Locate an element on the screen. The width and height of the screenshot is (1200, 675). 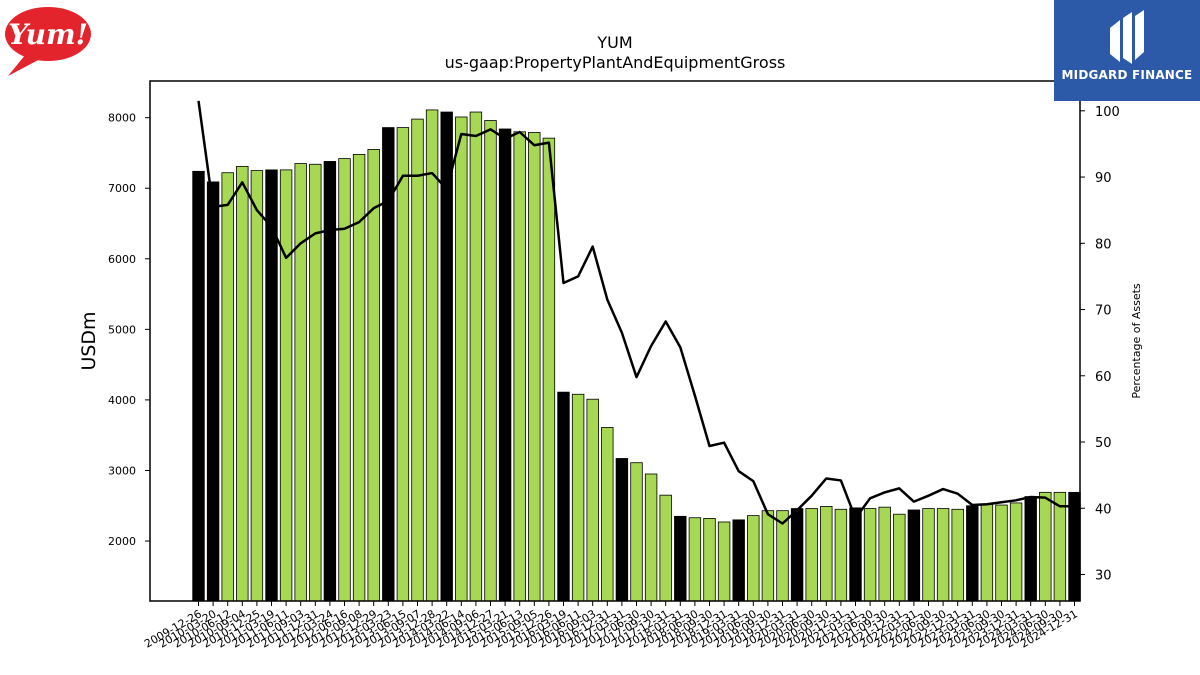
y2-axis-label: Percentage of Assets is located at coordinates (1136, 341).